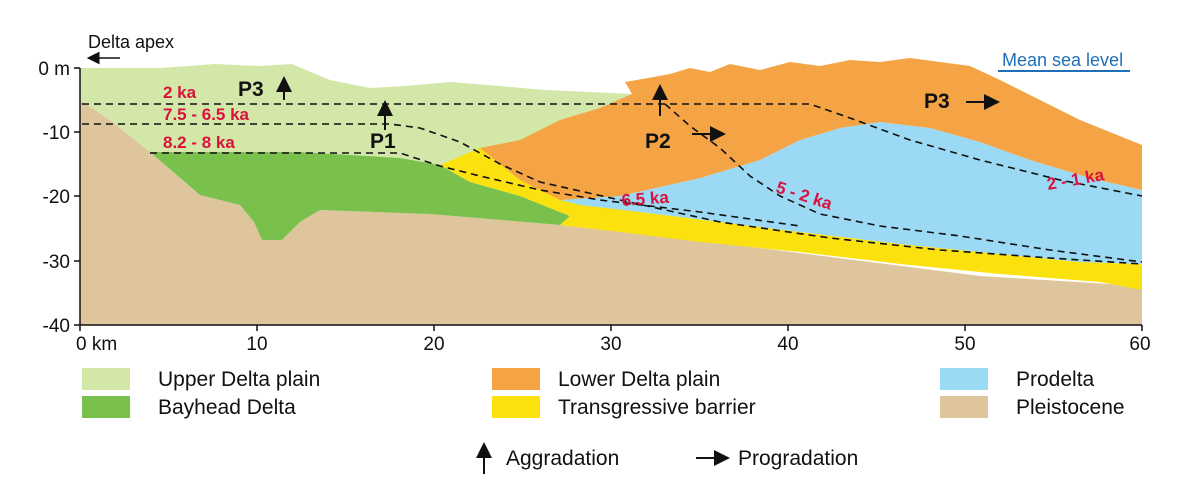  Describe the element at coordinates (256, 344) in the screenshot. I see `x-tick-label: 10` at that location.